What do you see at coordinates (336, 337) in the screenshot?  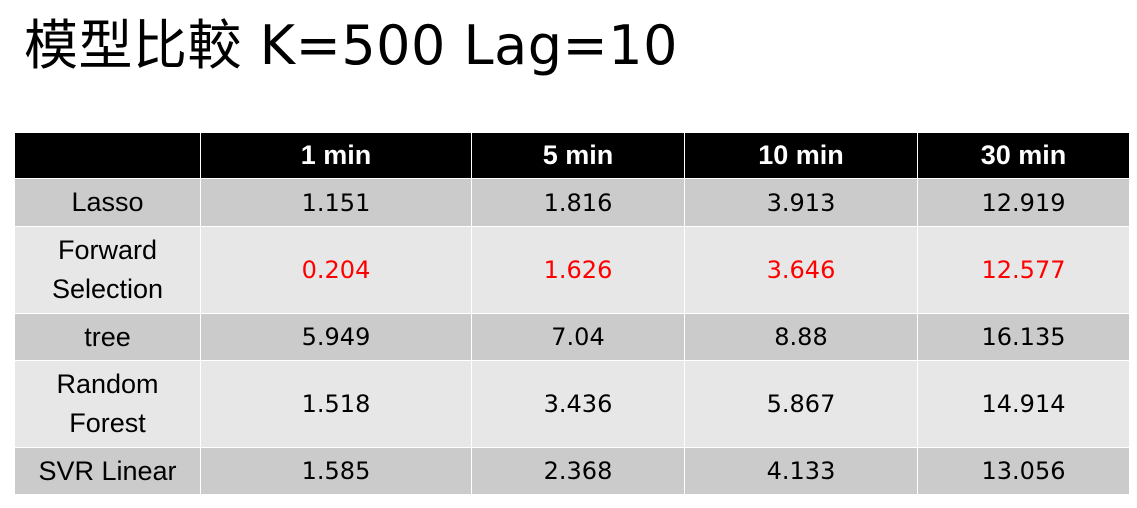 I see `table-cell: 5.949` at bounding box center [336, 337].